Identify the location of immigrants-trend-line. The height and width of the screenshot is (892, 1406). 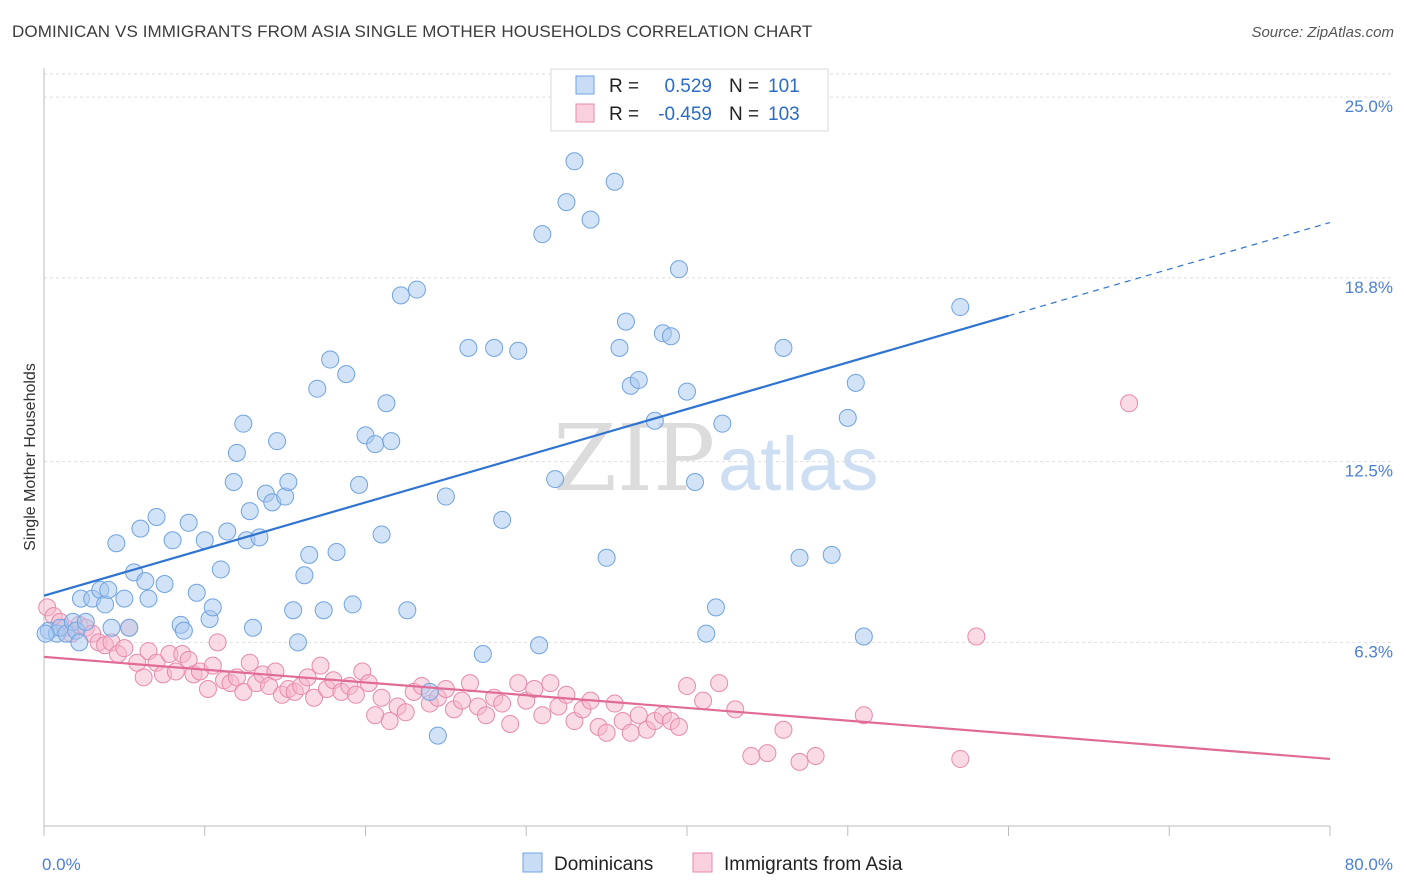
(687, 708).